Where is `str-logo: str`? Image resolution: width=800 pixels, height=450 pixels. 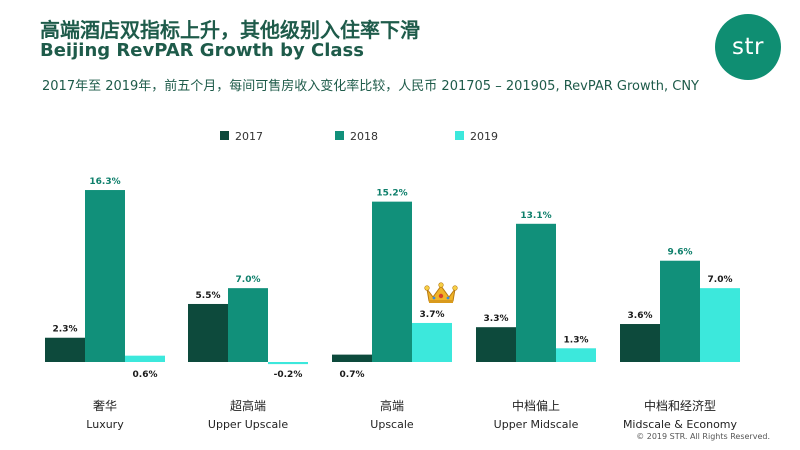
str-logo: str is located at coordinates (748, 47).